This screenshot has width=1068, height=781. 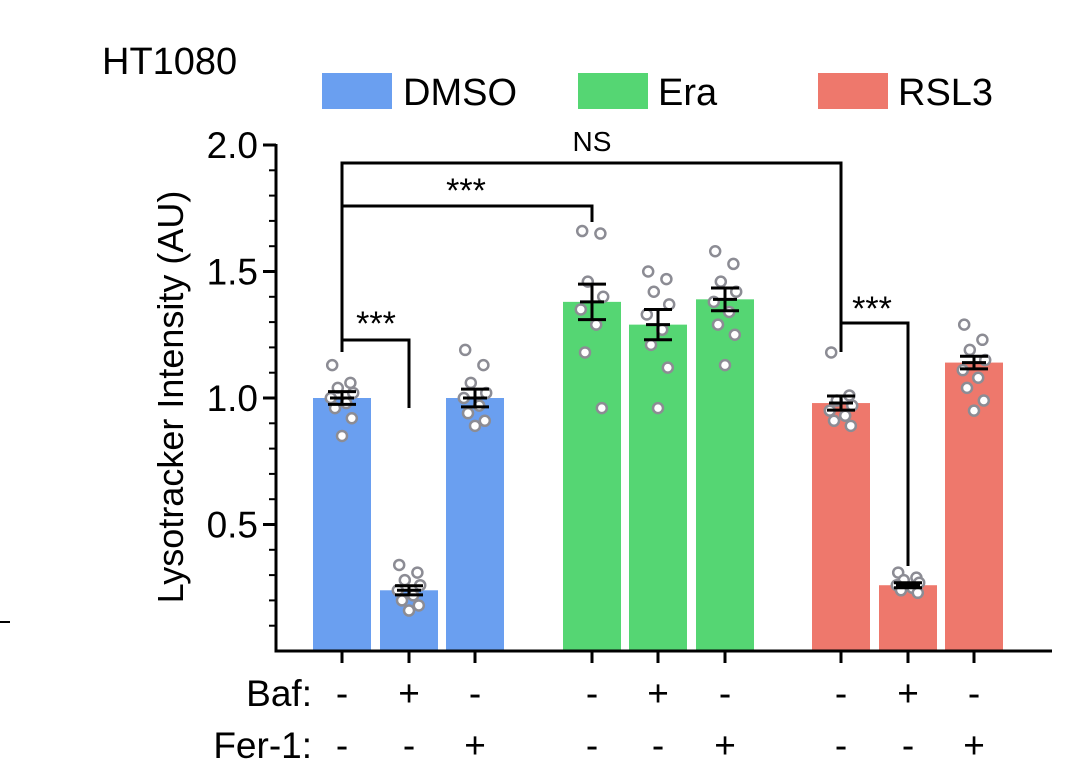 What do you see at coordinates (357, 91) in the screenshot?
I see `legend-swatch-dmso` at bounding box center [357, 91].